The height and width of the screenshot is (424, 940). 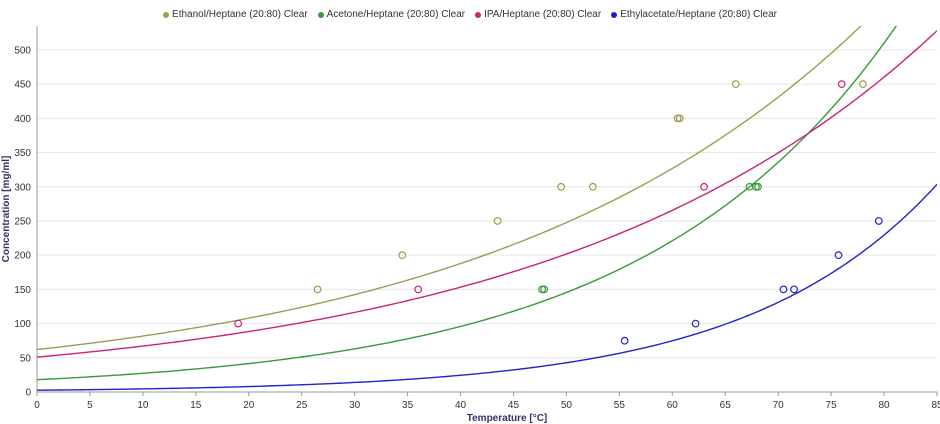 I want to click on y-tick-label: 500, so click(x=22, y=50).